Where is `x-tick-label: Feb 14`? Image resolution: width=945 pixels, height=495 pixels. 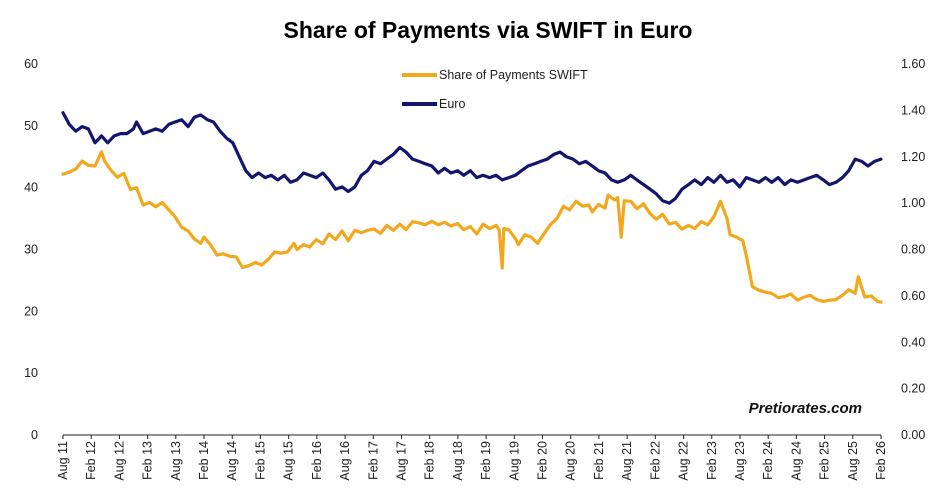
x-tick-label: Feb 14 is located at coordinates (204, 460).